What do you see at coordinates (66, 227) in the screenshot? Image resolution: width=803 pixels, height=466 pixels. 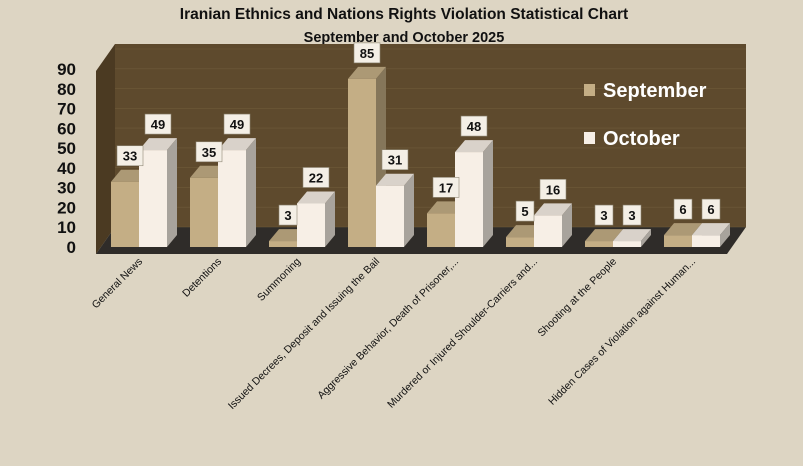 I see `y-tick-label: 10` at bounding box center [66, 227].